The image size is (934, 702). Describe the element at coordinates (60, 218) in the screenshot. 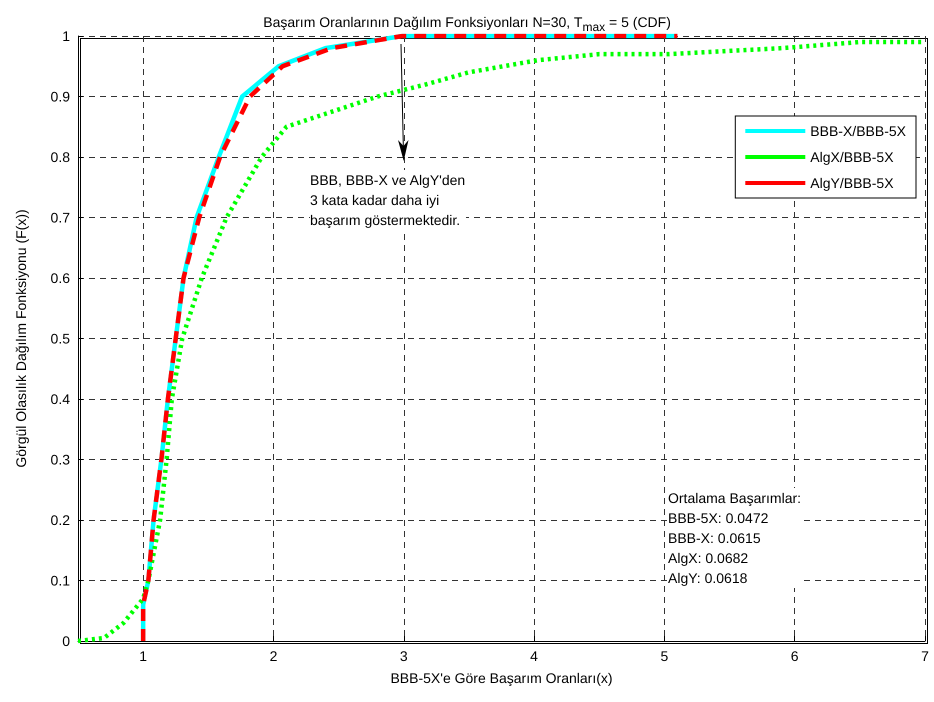

I see `y-tick-label: 0.7` at that location.